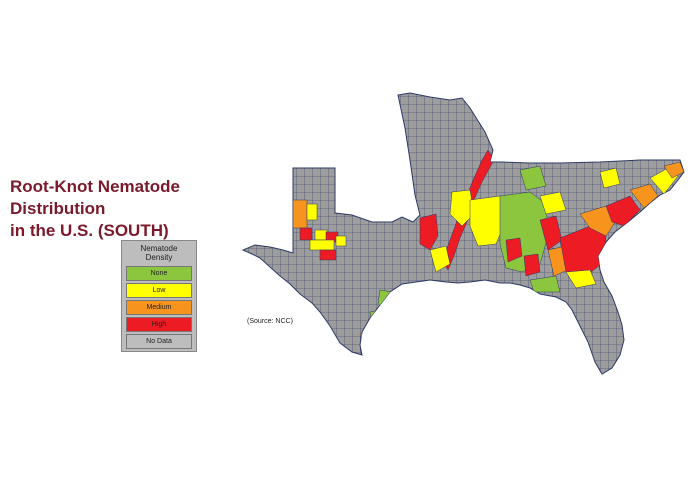 This screenshot has height=480, width=700. Describe the element at coordinates (89, 230) in the screenshot. I see `map-title-line2: in the U.S. (SOUTH)` at that location.